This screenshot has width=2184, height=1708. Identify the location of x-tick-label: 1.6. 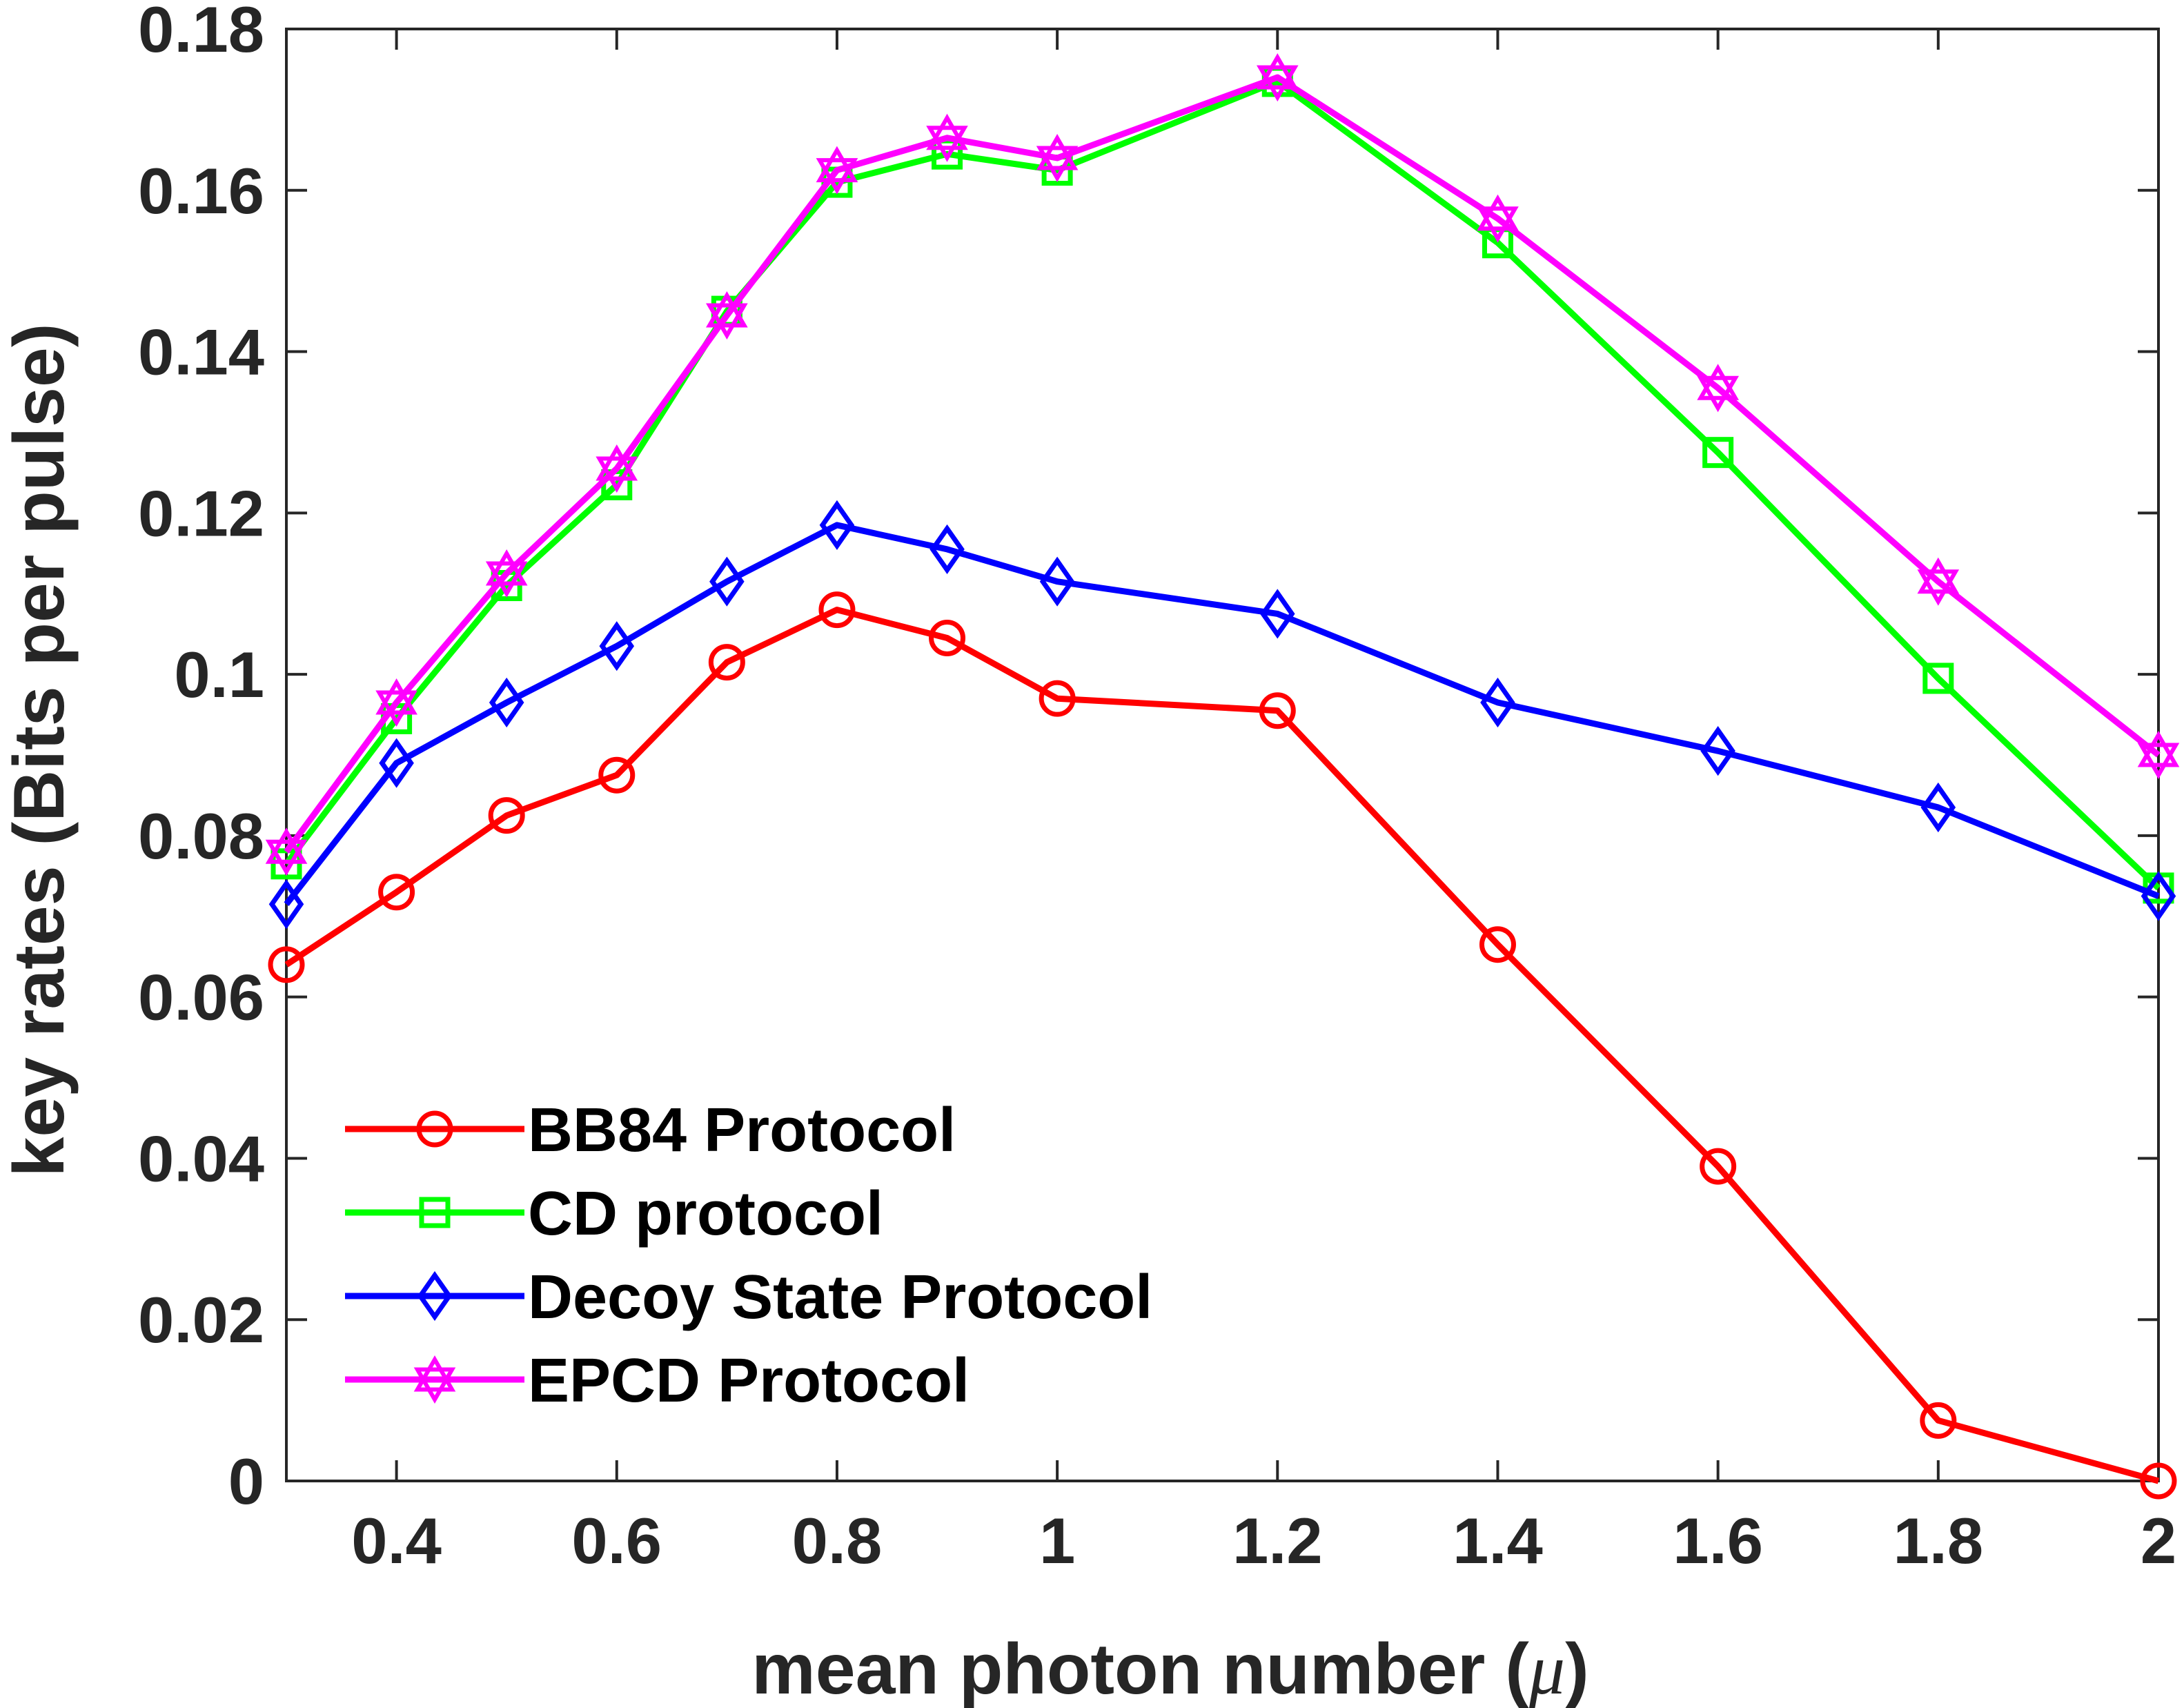
(1718, 1540).